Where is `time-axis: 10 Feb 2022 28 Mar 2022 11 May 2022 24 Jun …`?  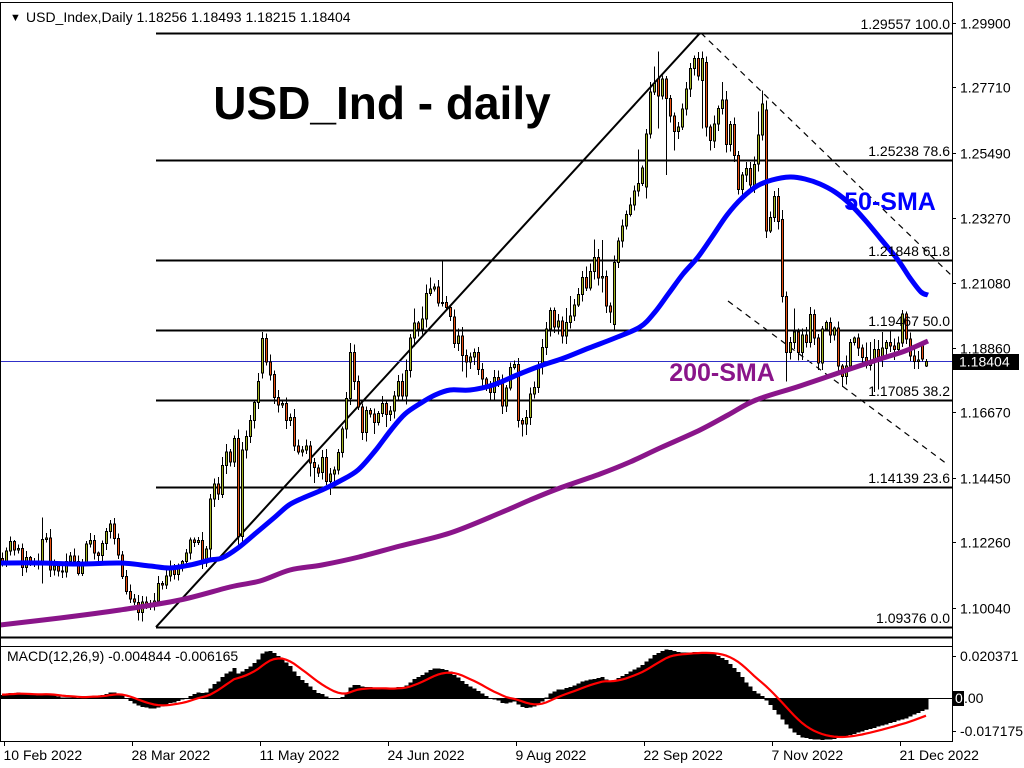 time-axis: 10 Feb 2022 28 Mar 2022 11 May 2022 24 Jun … is located at coordinates (492, 752).